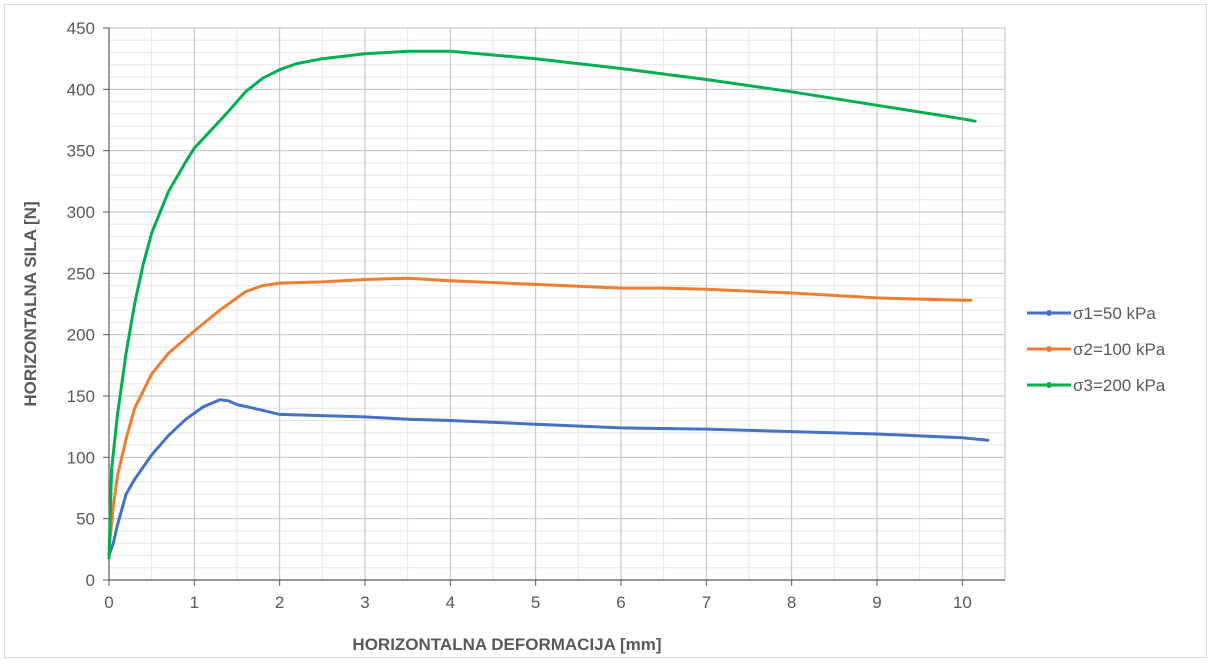 This screenshot has height=664, width=1211. What do you see at coordinates (81, 151) in the screenshot?
I see `y-tick-label: 350` at bounding box center [81, 151].